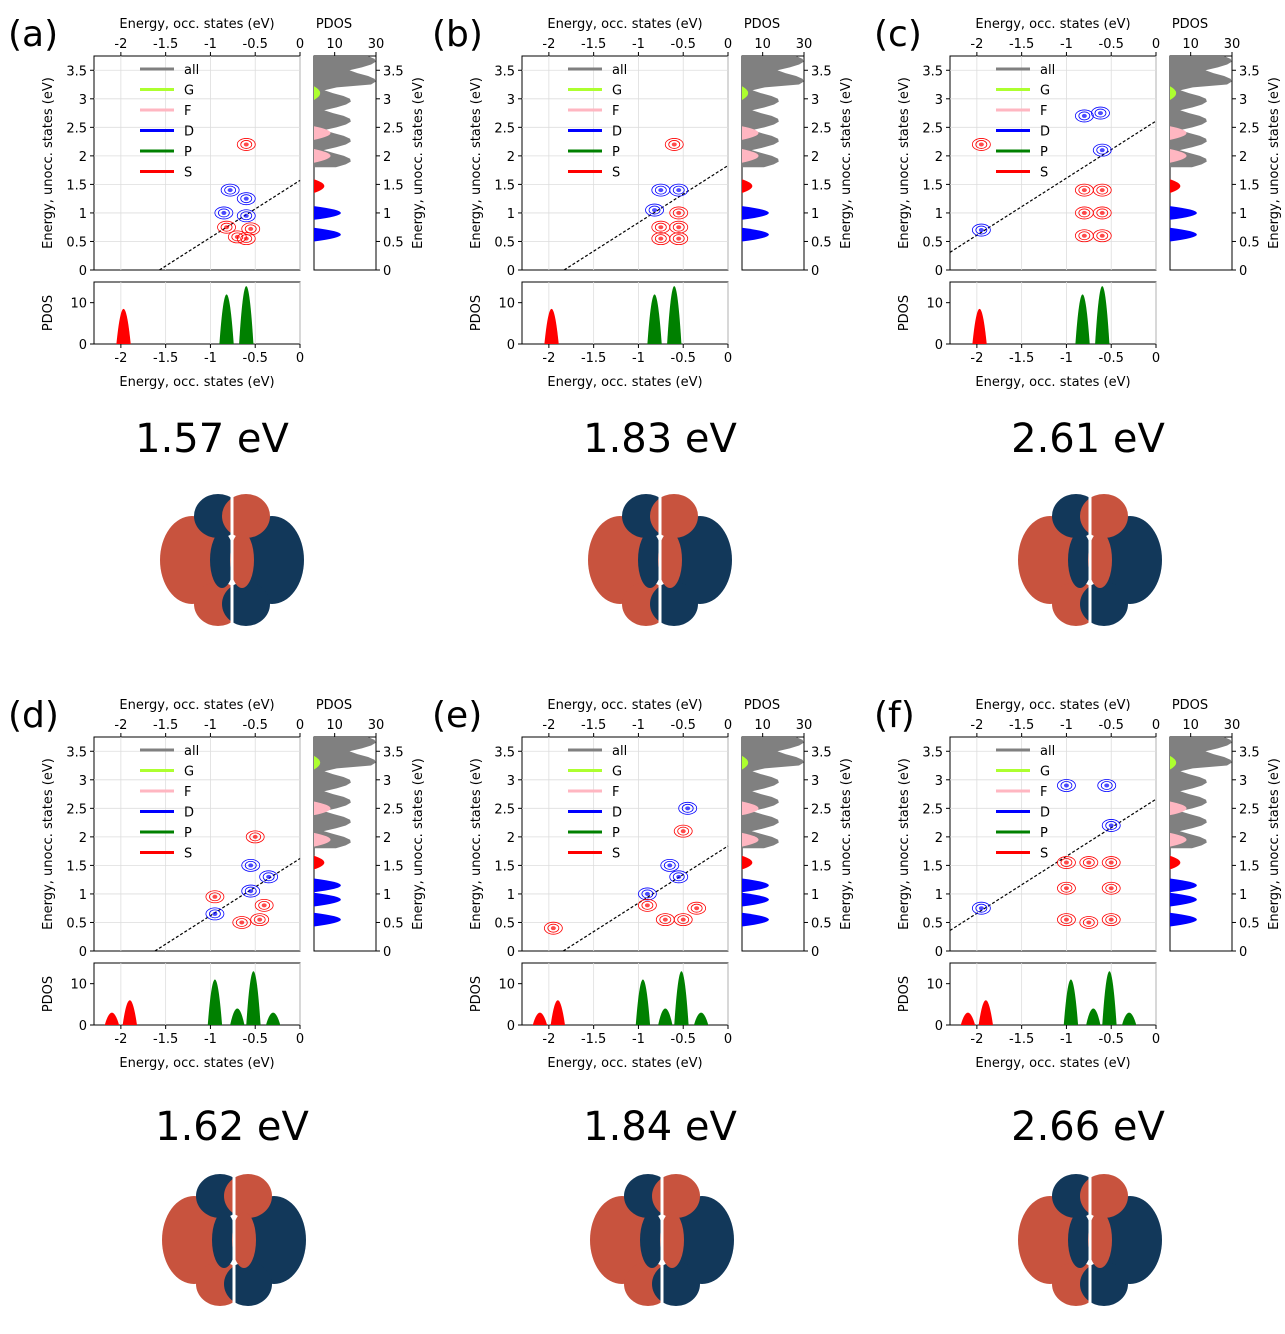 The image size is (1285, 1334). I want to click on y-axis-label: Energy, unocc. states (eV), so click(476, 844).